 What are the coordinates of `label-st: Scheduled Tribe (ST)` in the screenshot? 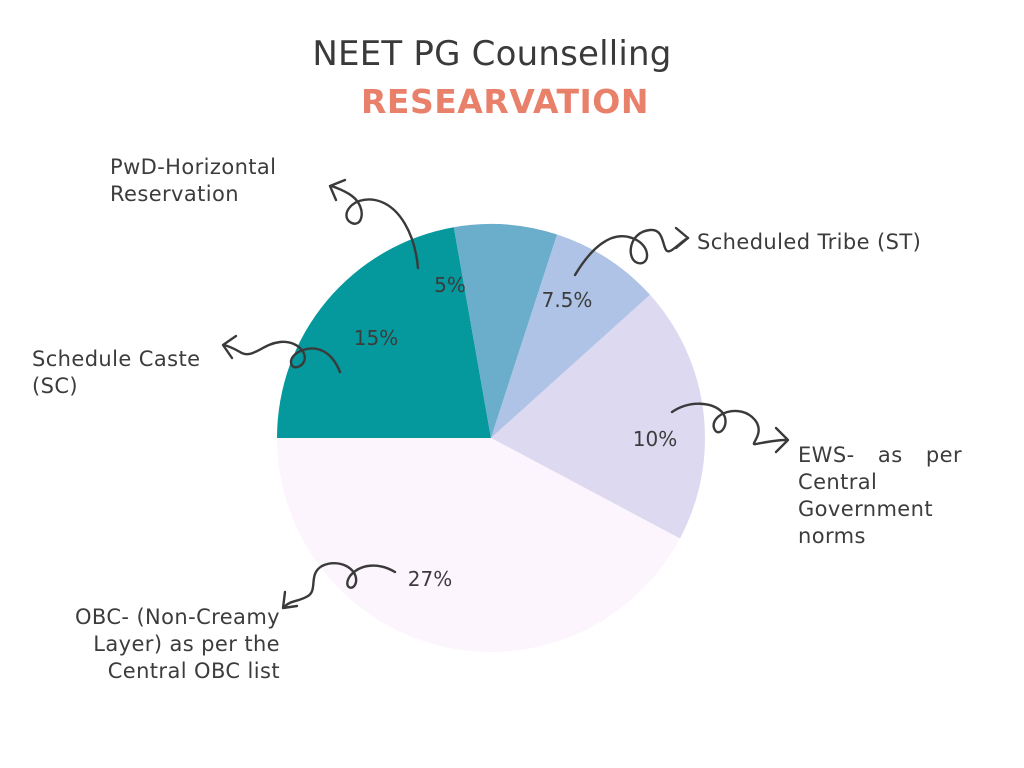 It's located at (809, 242).